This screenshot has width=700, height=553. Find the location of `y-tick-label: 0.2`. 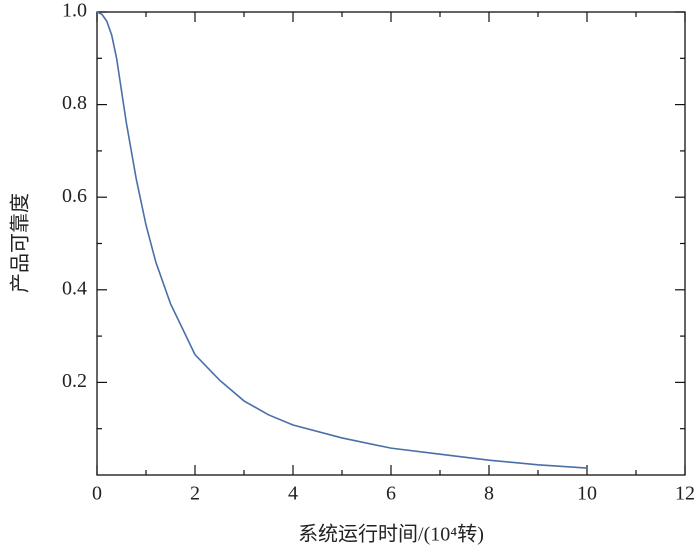

y-tick-label: 0.2 is located at coordinates (74, 381).